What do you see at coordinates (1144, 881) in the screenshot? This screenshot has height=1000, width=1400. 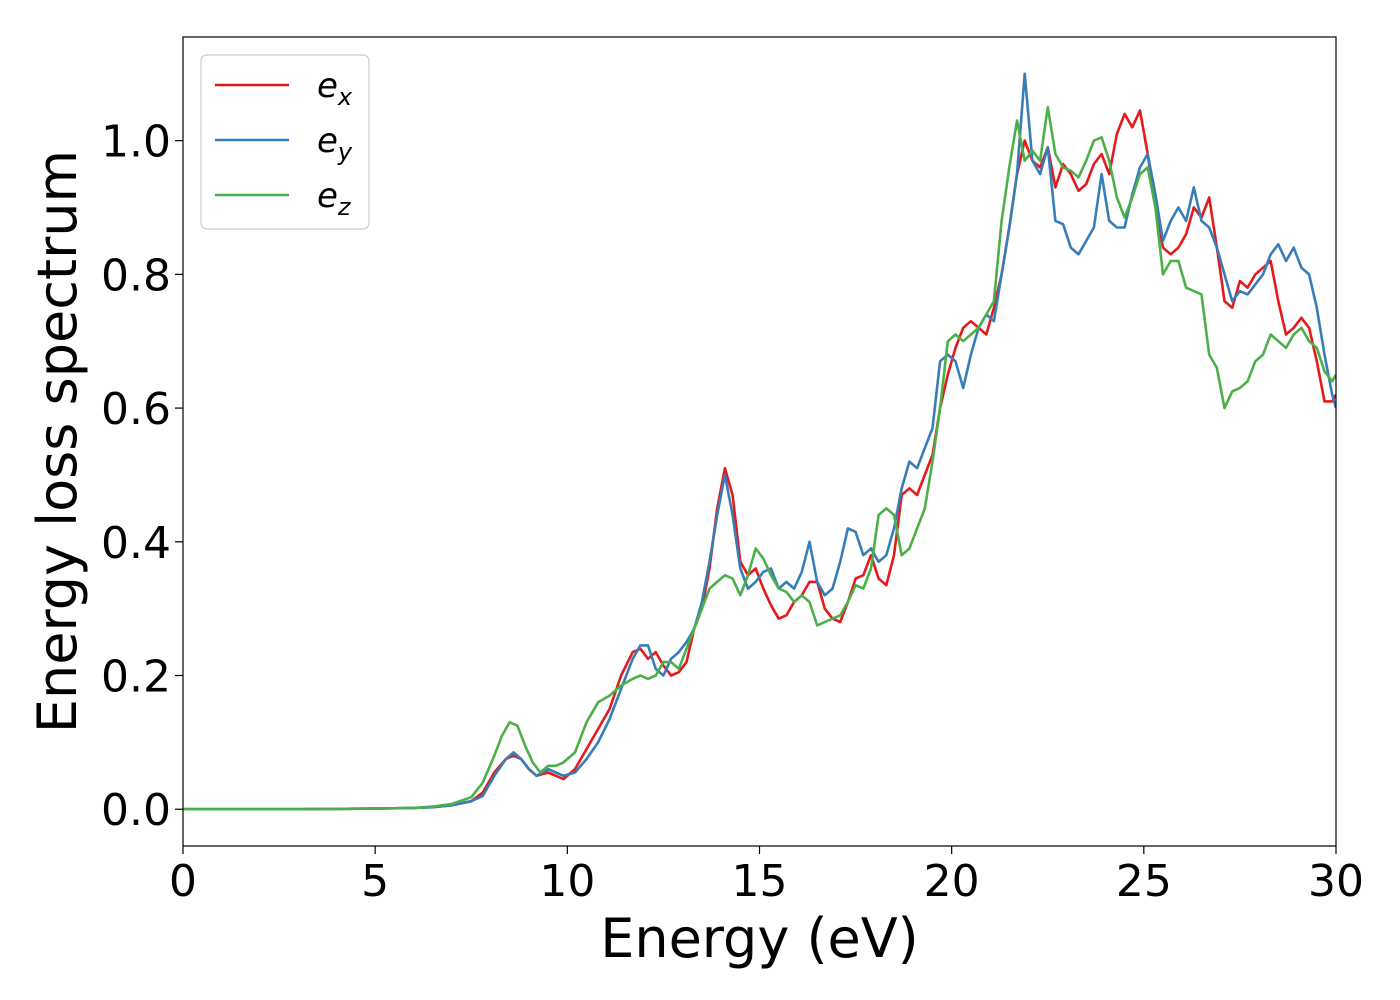 I see `x-tick-label: 25` at bounding box center [1144, 881].